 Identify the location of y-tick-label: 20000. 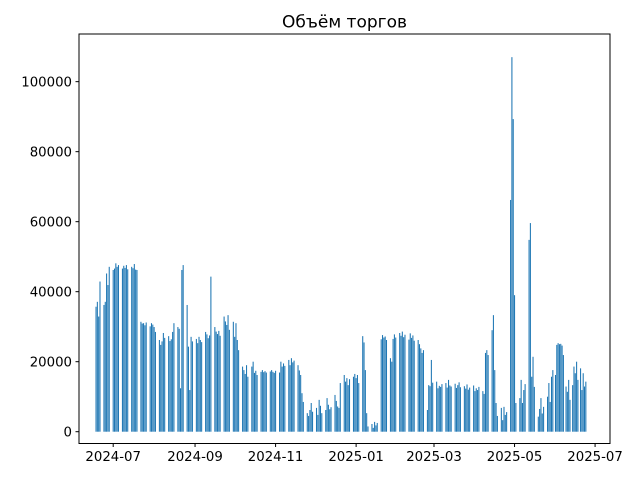
(51, 362).